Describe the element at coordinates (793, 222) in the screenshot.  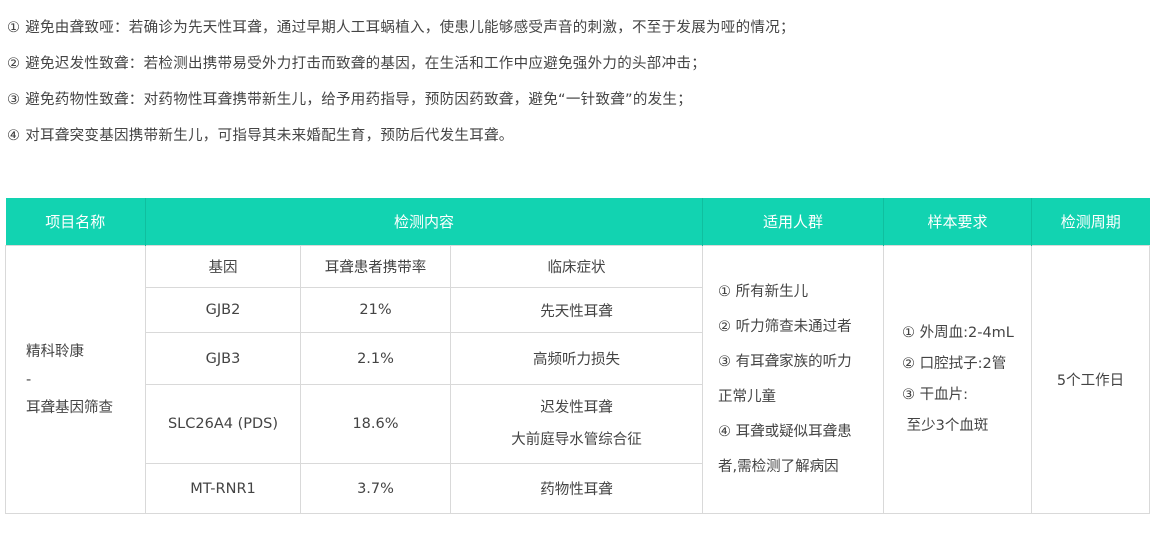
I see `header-population: 适用人群` at that location.